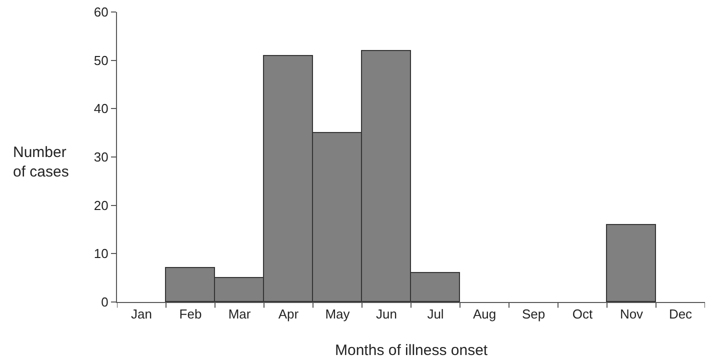 Image resolution: width=709 pixels, height=364 pixels. Describe the element at coordinates (101, 254) in the screenshot. I see `y-tick-label: 10` at that location.